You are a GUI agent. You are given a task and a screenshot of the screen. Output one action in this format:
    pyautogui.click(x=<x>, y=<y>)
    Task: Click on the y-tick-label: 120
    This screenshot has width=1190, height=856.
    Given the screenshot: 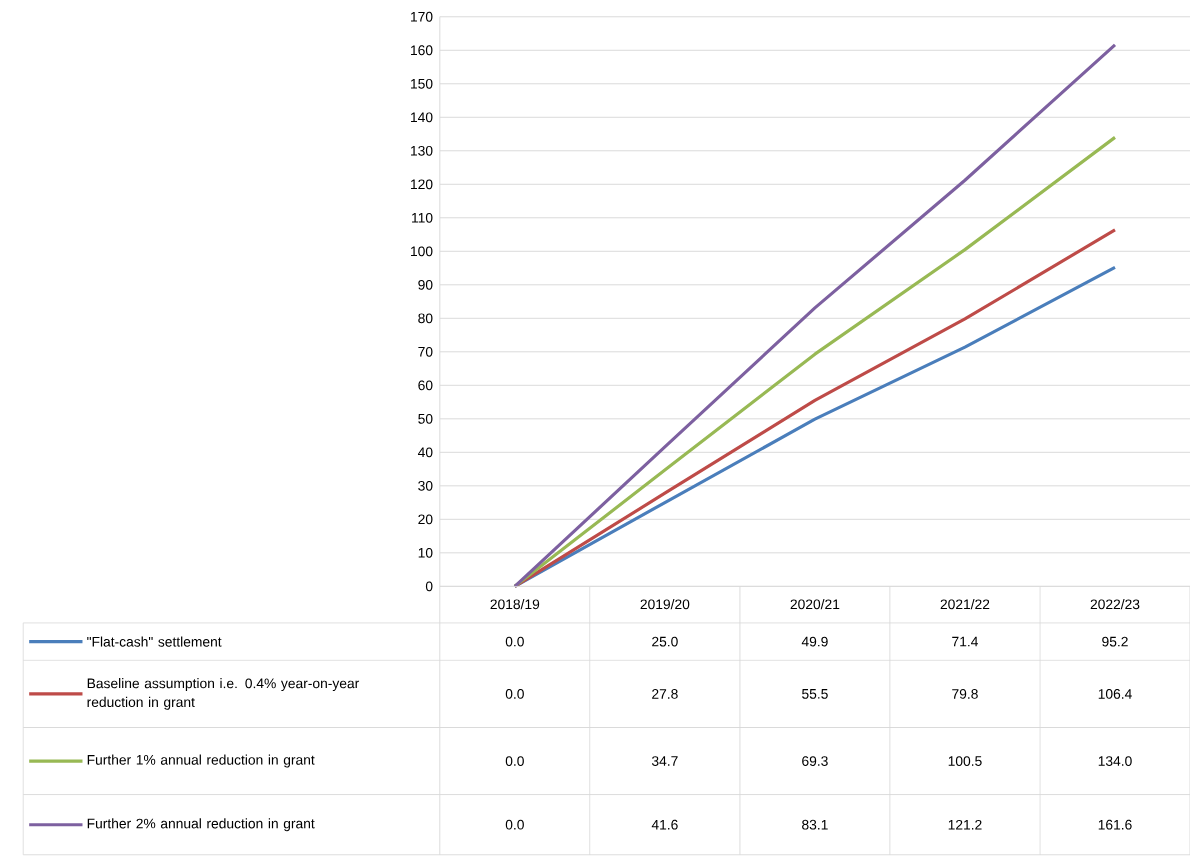 What is the action you would take?
    pyautogui.click(x=422, y=184)
    